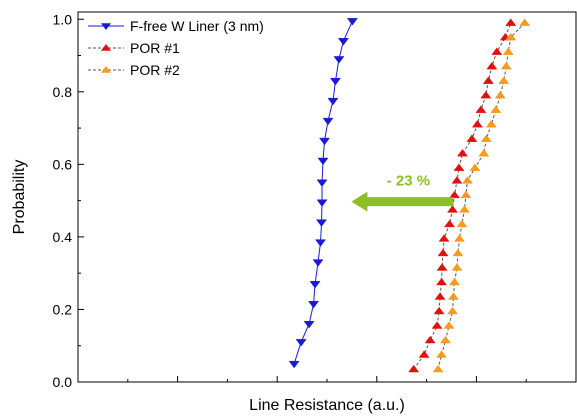 Image resolution: width=577 pixels, height=416 pixels. Describe the element at coordinates (68, 200) in the screenshot. I see `y-axis: 0.0 0.2 0.4 0.6 0.8 1.0` at that location.